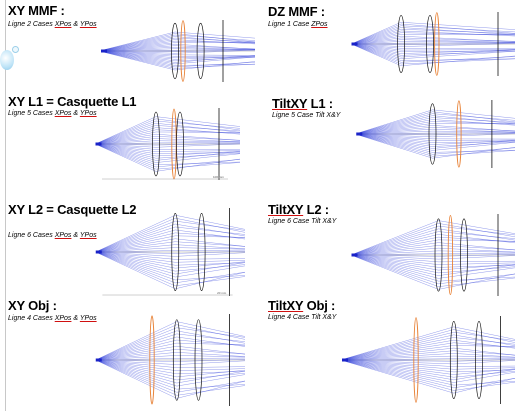 This screenshot has height=411, width=519. I want to click on small-bubble-decoration, so click(15, 49).